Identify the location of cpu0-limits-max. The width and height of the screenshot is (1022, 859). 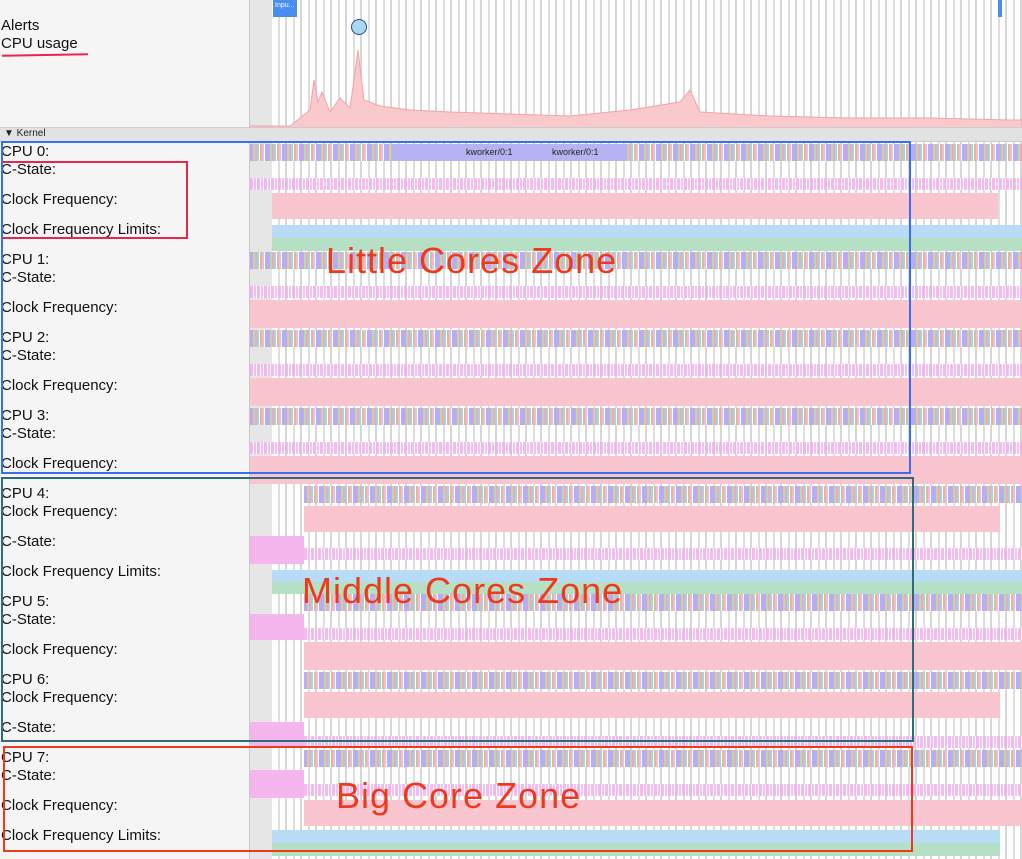
(647, 231).